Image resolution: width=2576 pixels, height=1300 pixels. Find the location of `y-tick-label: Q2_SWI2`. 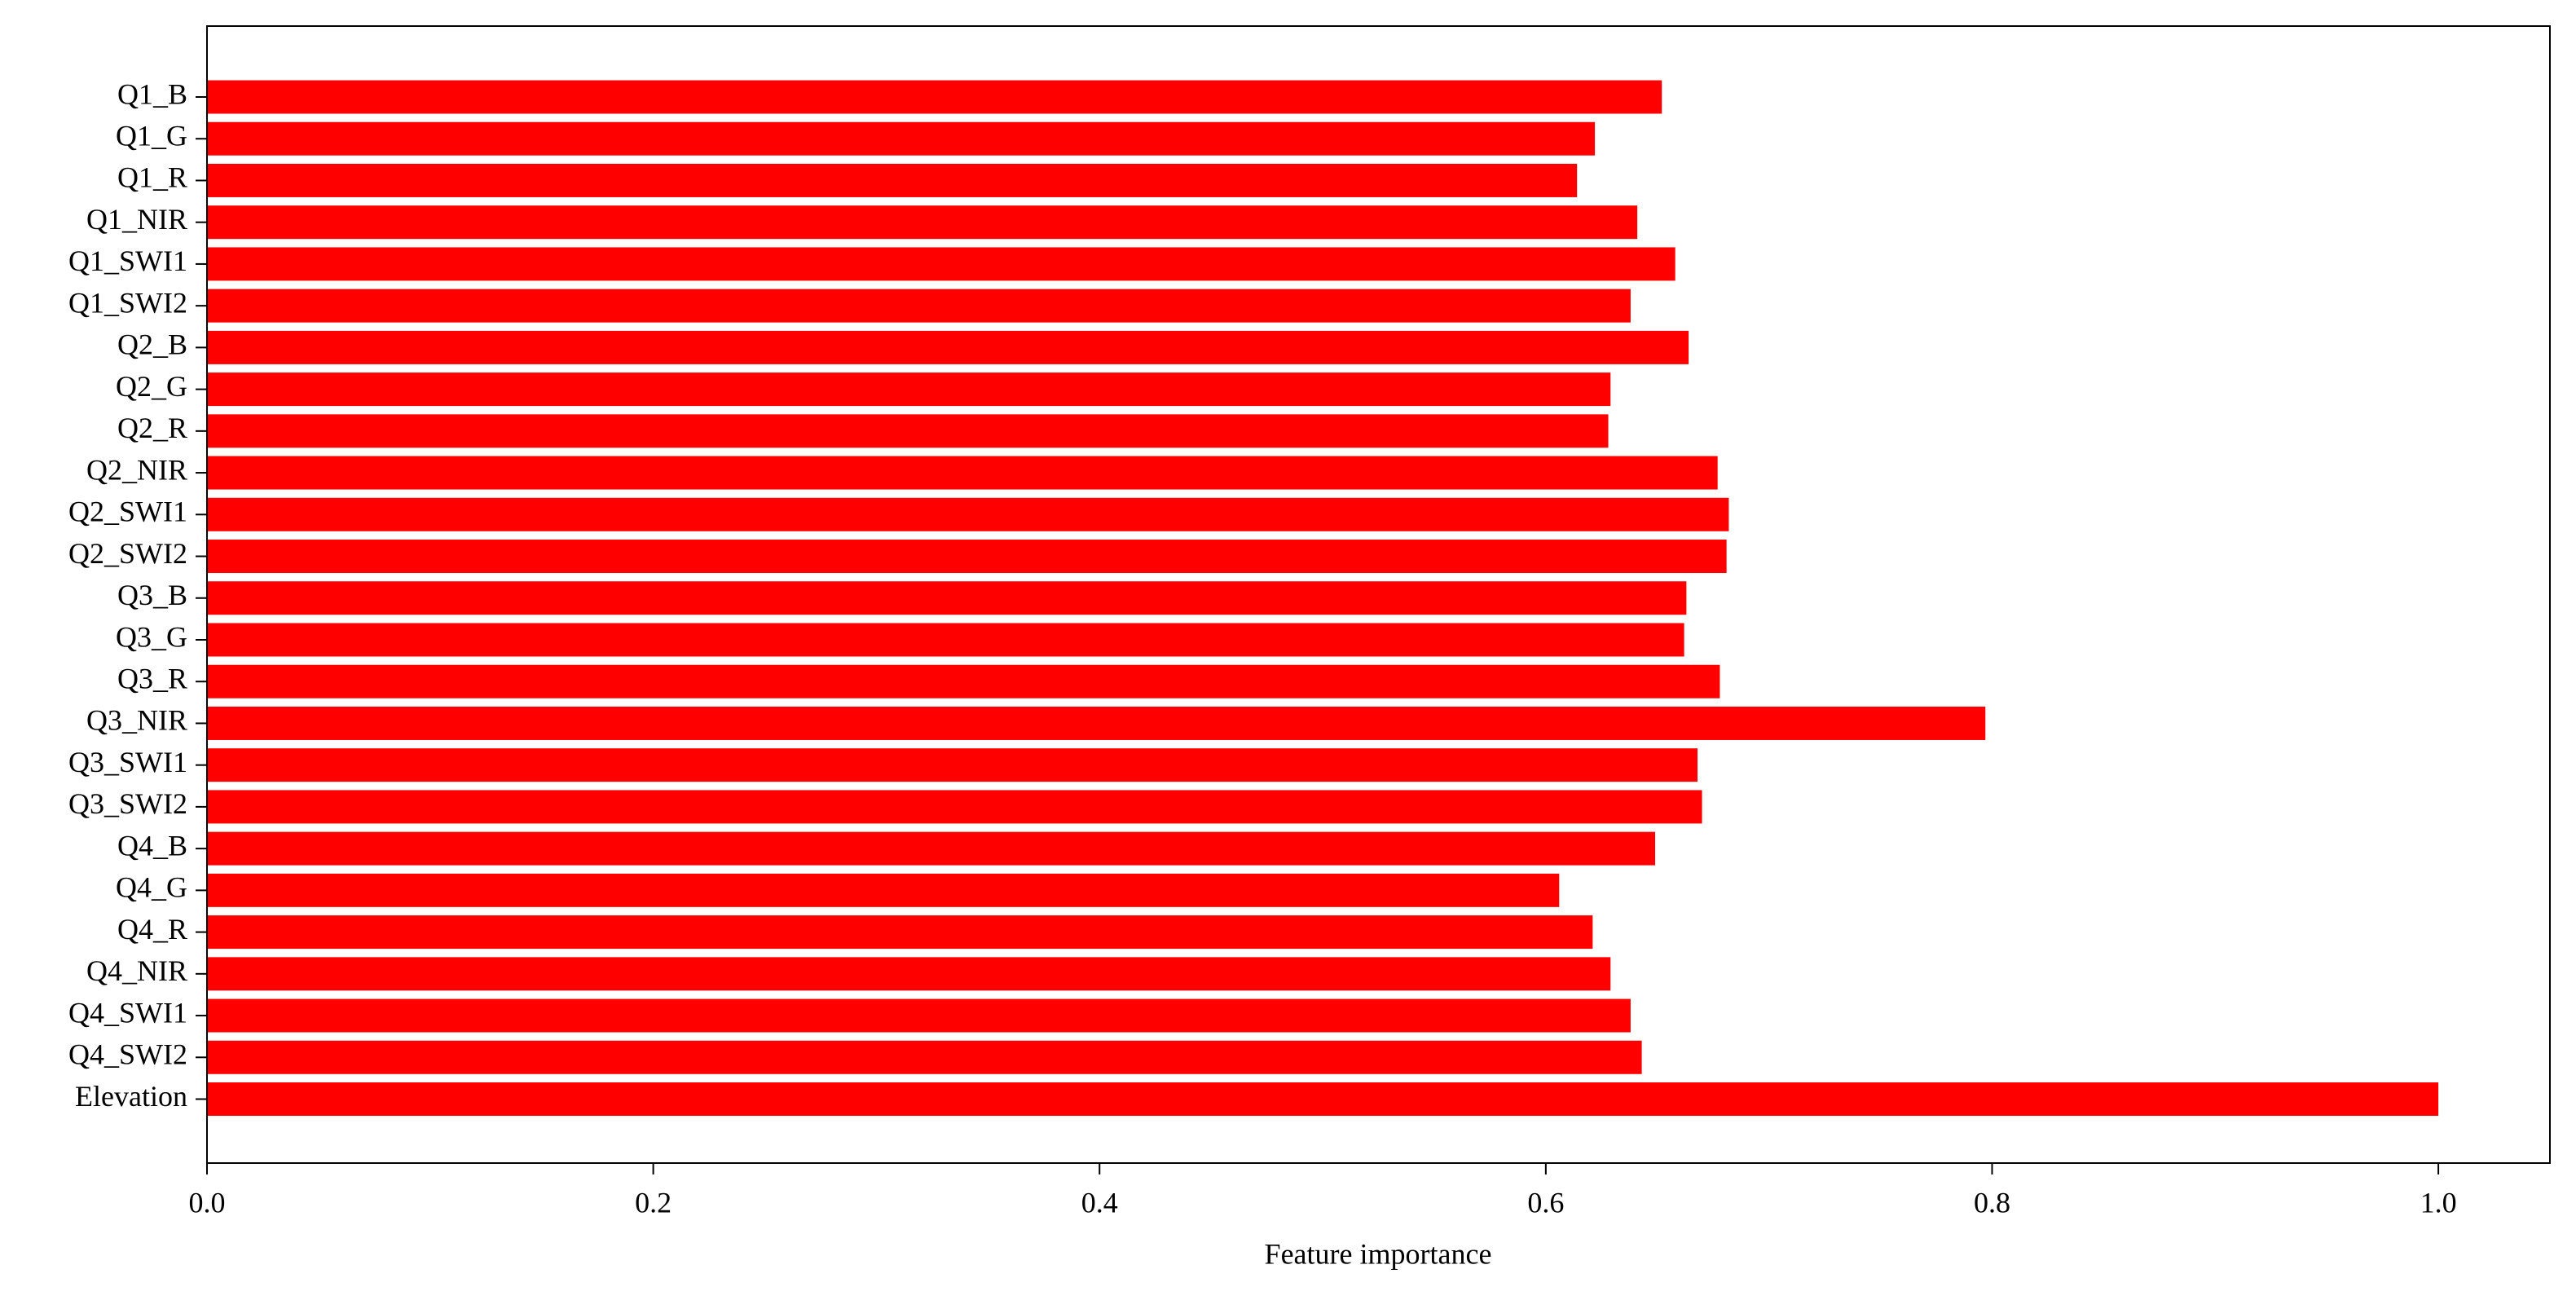

y-tick-label: Q2_SWI2 is located at coordinates (128, 553).